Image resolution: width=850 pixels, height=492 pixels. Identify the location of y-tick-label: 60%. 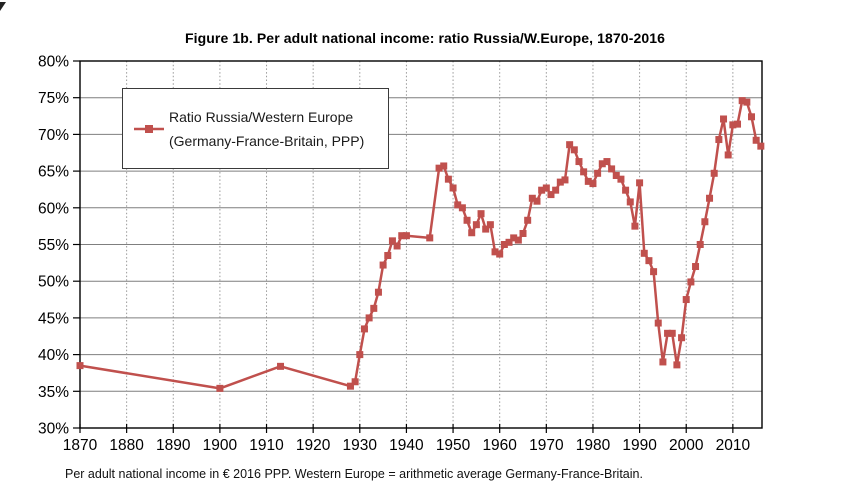
(53, 208).